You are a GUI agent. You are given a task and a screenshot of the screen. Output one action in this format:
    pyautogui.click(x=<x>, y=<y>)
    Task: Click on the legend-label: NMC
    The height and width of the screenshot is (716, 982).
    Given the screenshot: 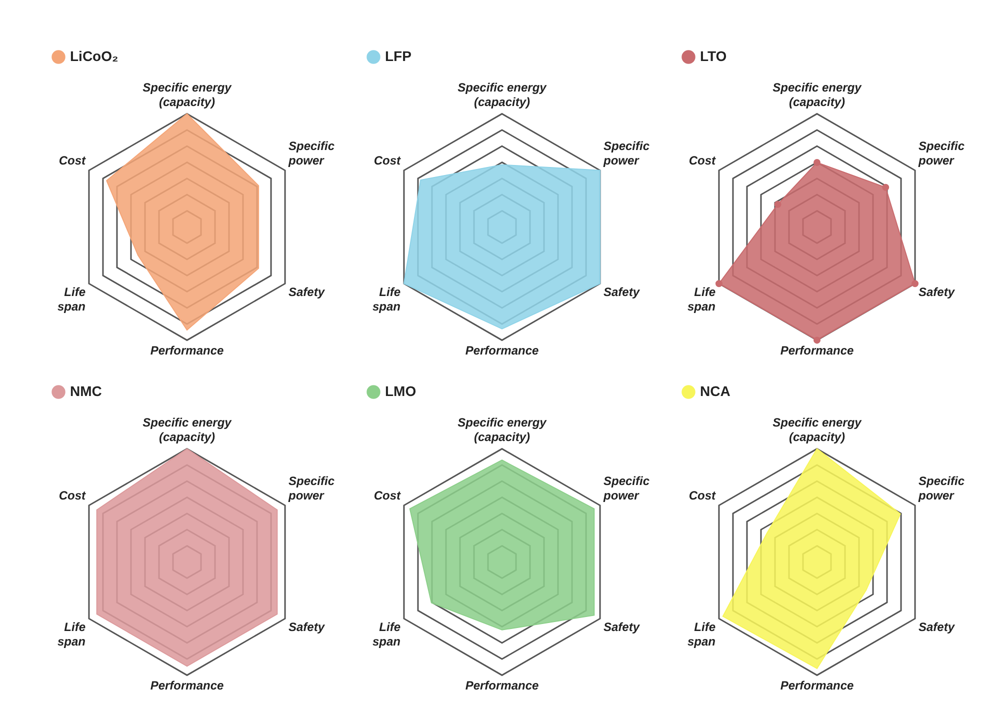 What is the action you would take?
    pyautogui.click(x=86, y=390)
    